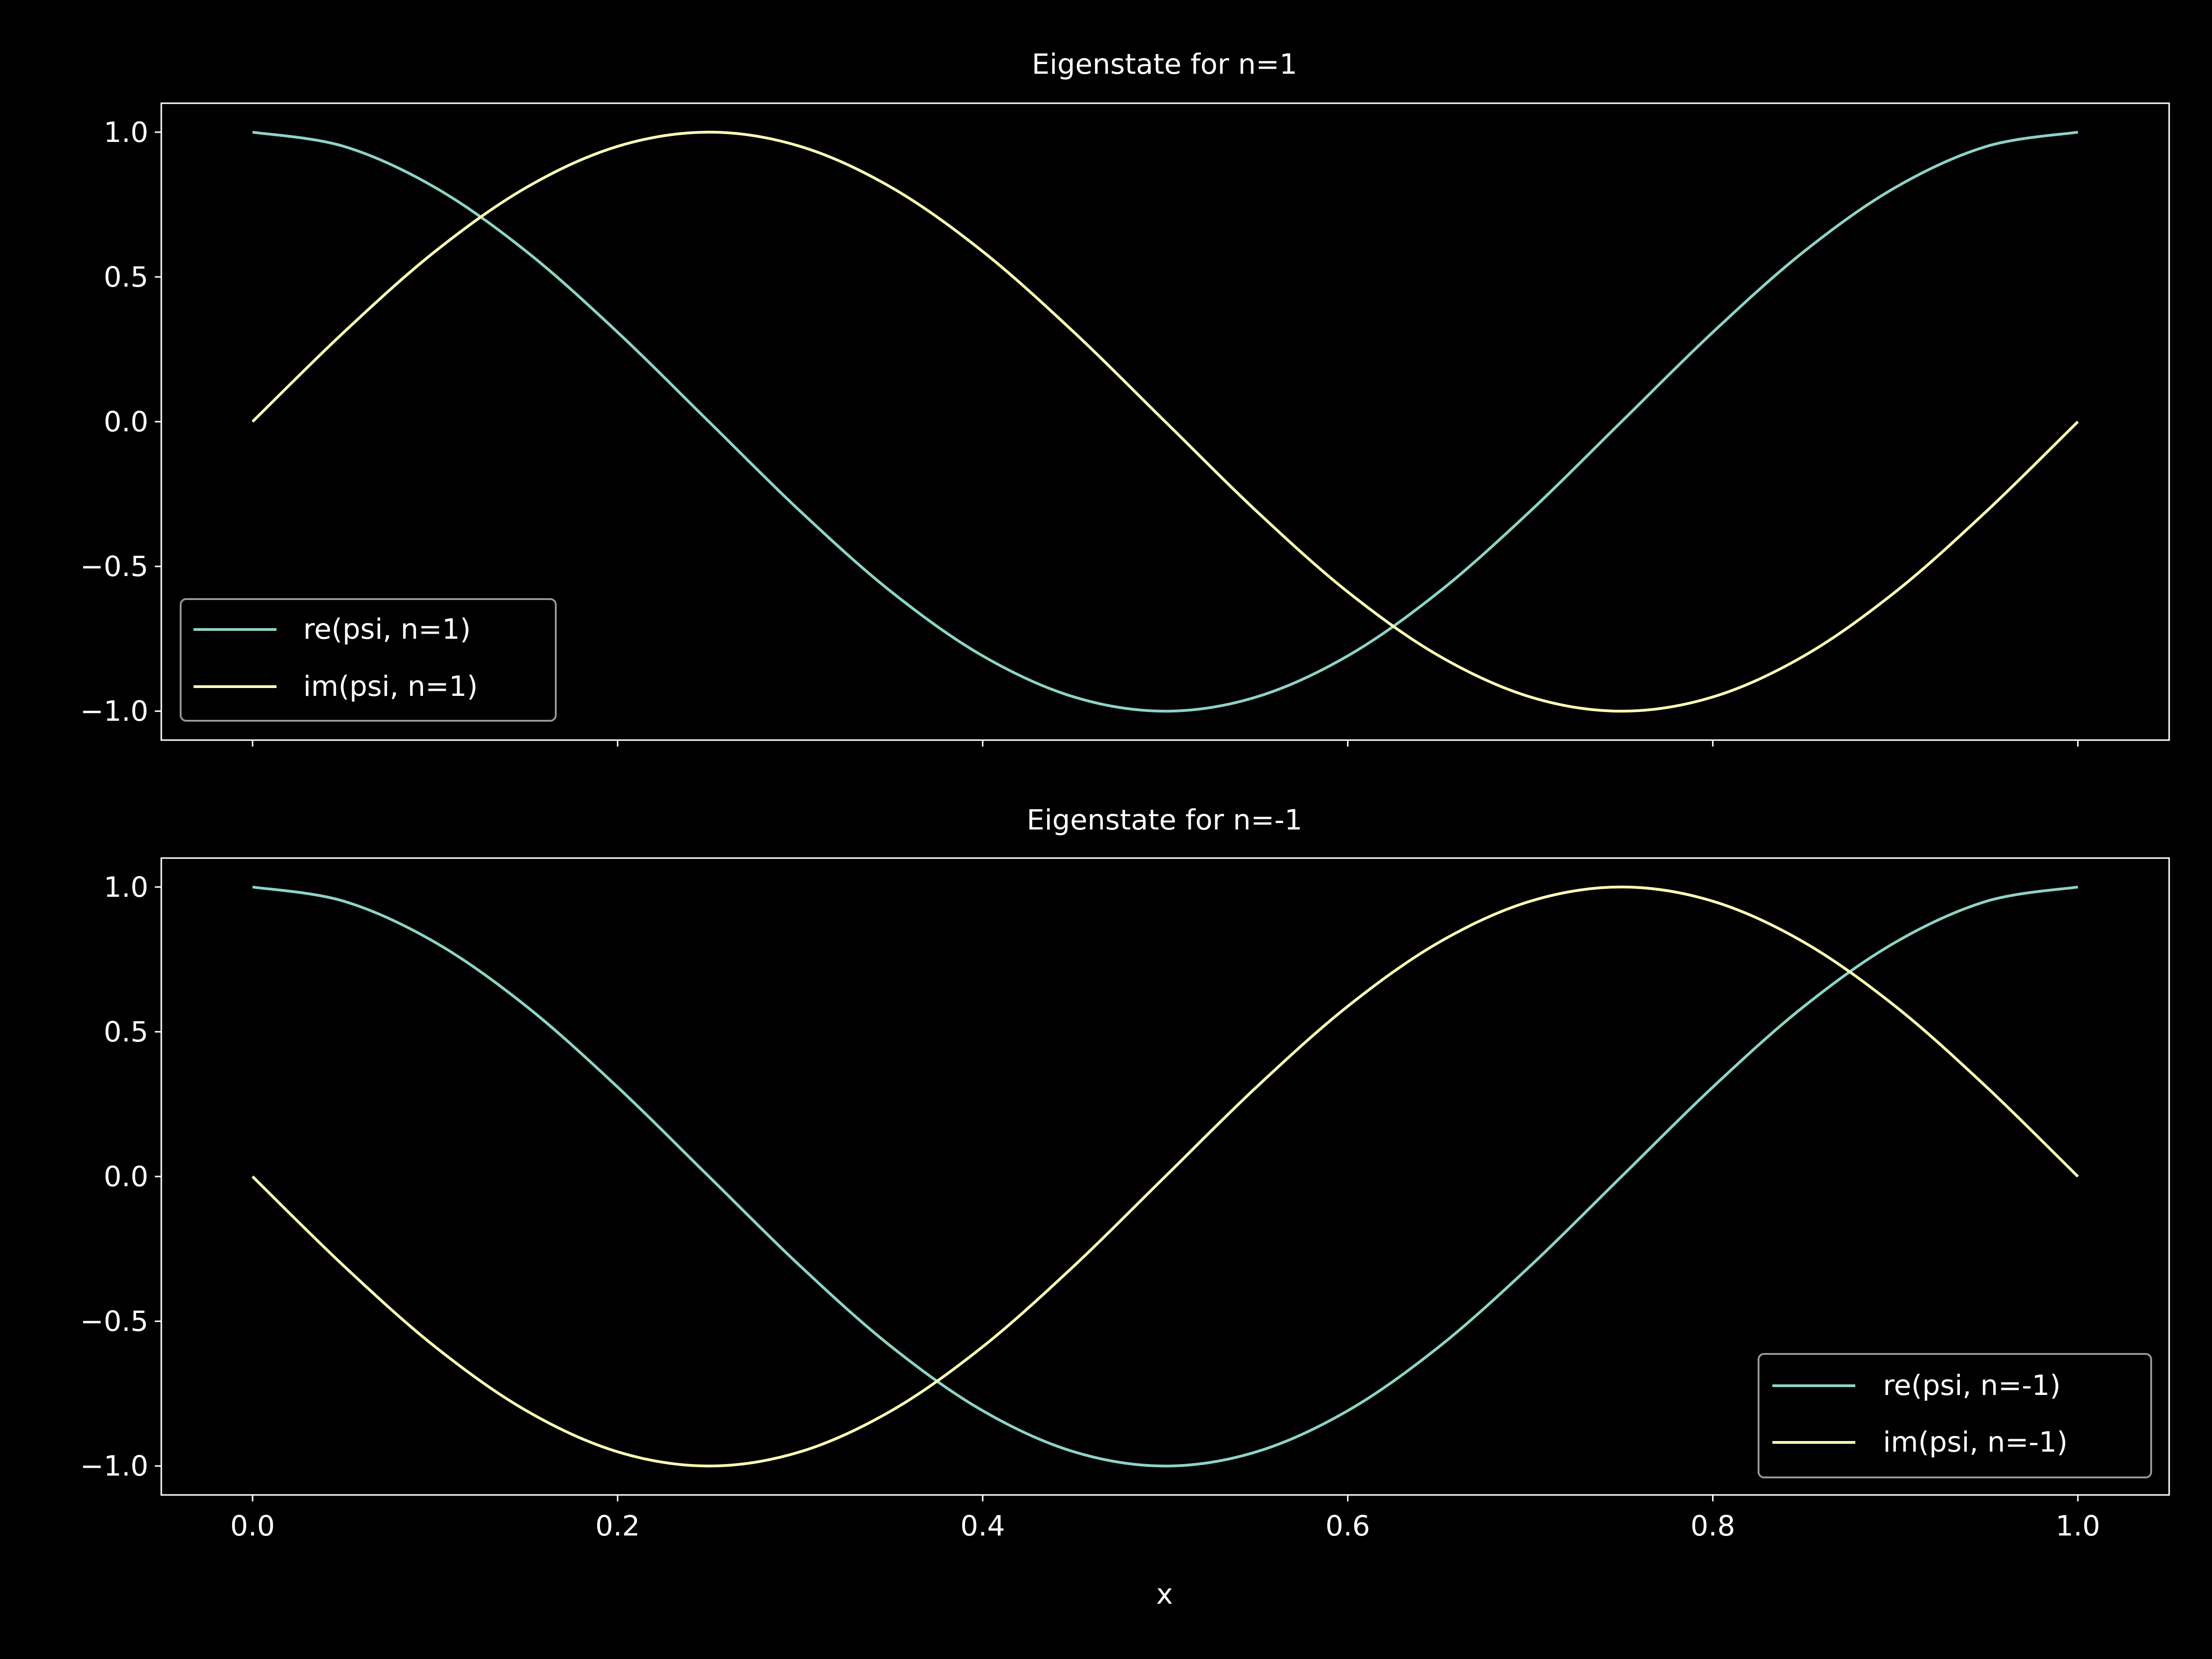  Describe the element at coordinates (114, 1466) in the screenshot. I see `y-tick-label-bottom-4: −1.0` at that location.